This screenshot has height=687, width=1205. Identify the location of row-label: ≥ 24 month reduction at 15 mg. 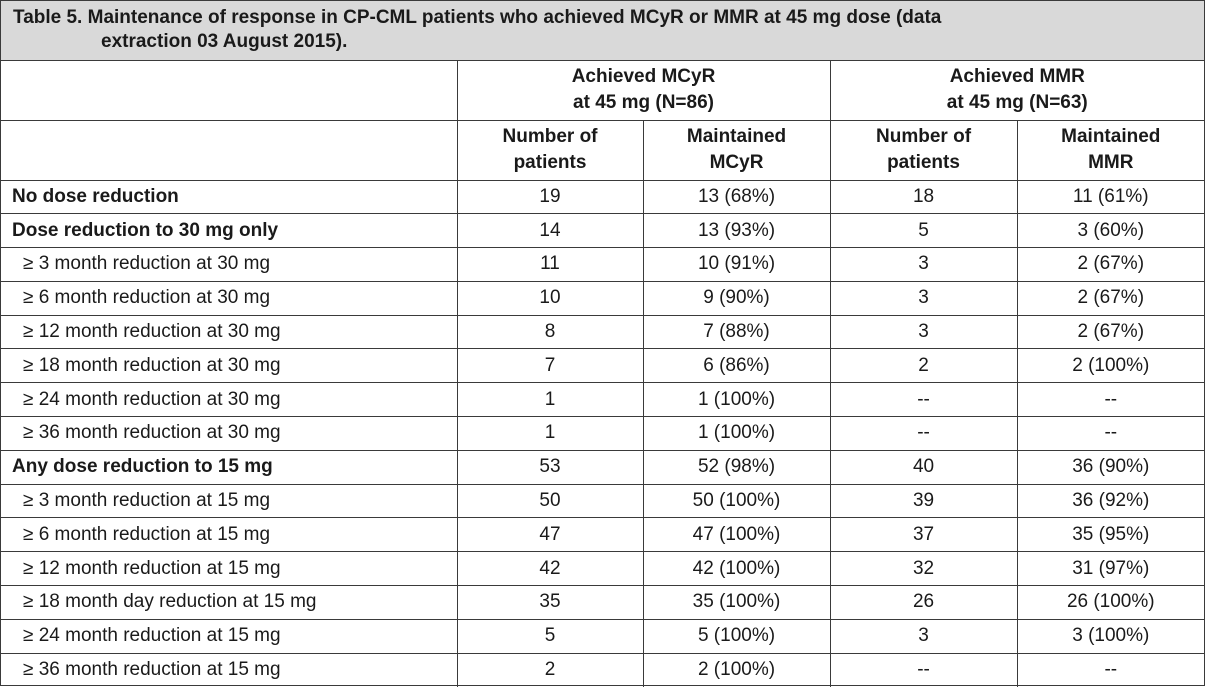
(229, 636).